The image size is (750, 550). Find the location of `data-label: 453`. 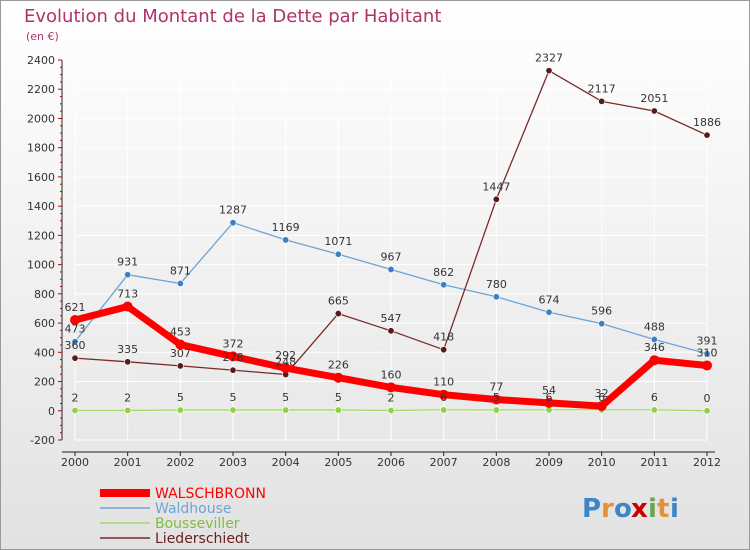

data-label: 453 is located at coordinates (180, 332).